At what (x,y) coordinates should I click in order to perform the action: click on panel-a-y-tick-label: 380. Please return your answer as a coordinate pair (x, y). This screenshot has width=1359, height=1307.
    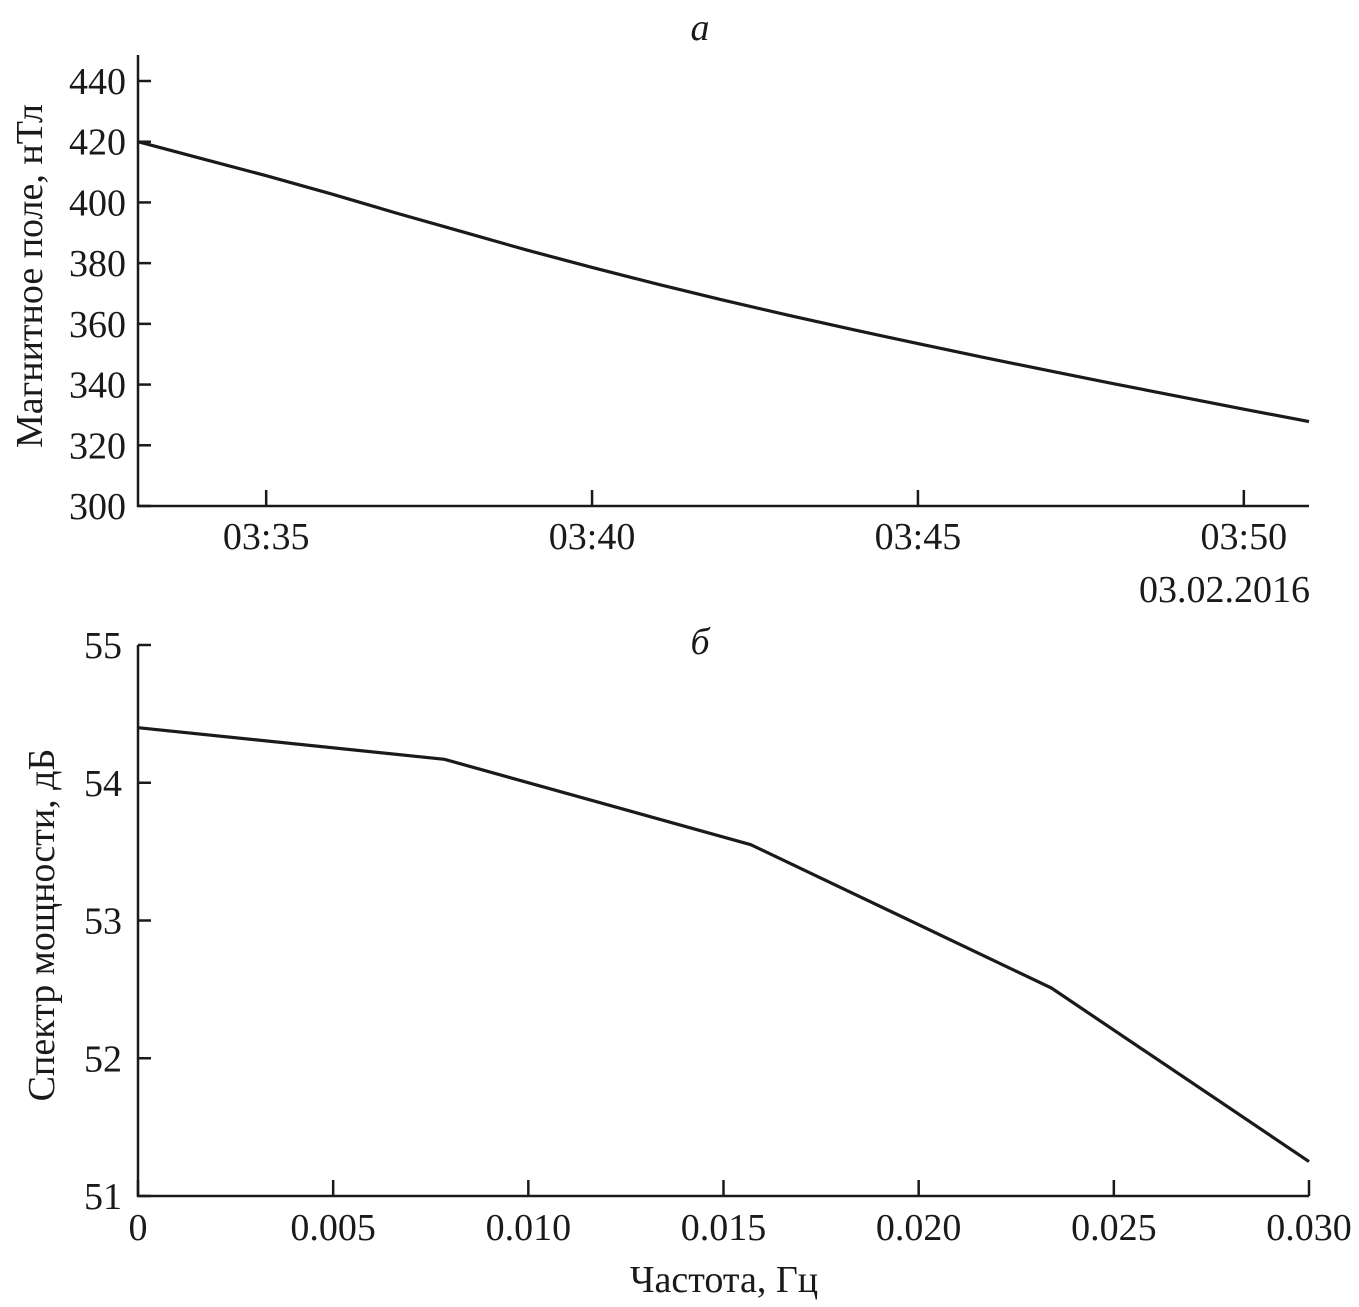
    Looking at the image, I should click on (97, 264).